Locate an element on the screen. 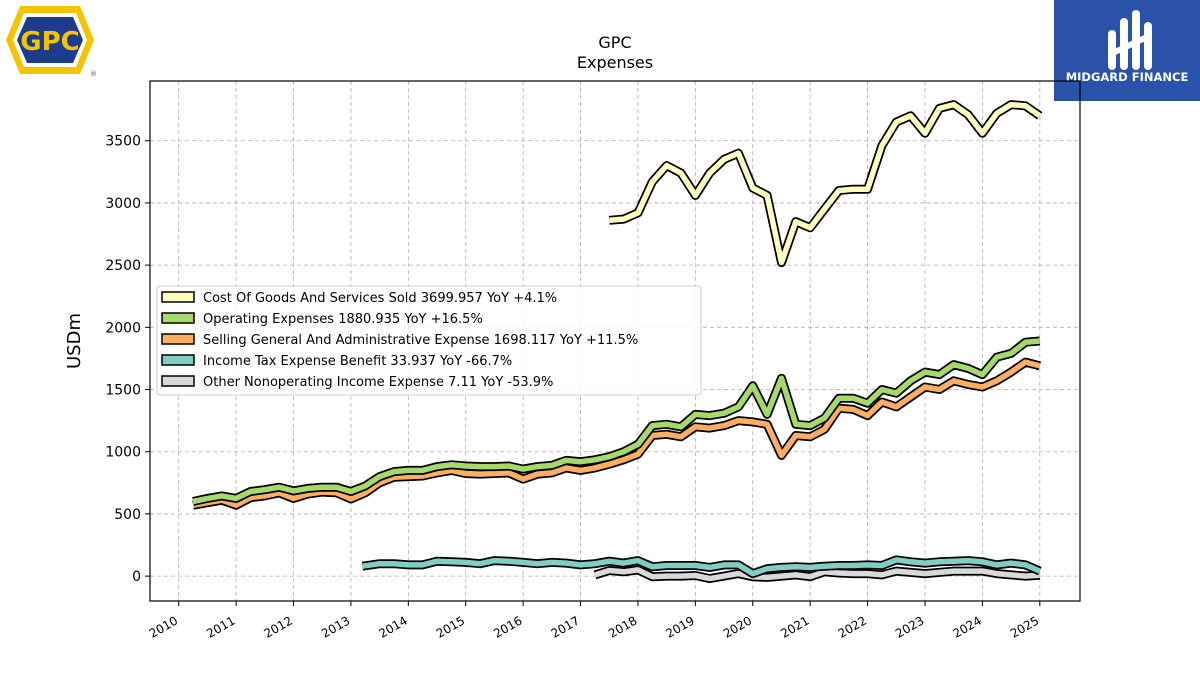 This screenshot has width=1200, height=675. midgard-emblem-icon is located at coordinates (1130, 40).